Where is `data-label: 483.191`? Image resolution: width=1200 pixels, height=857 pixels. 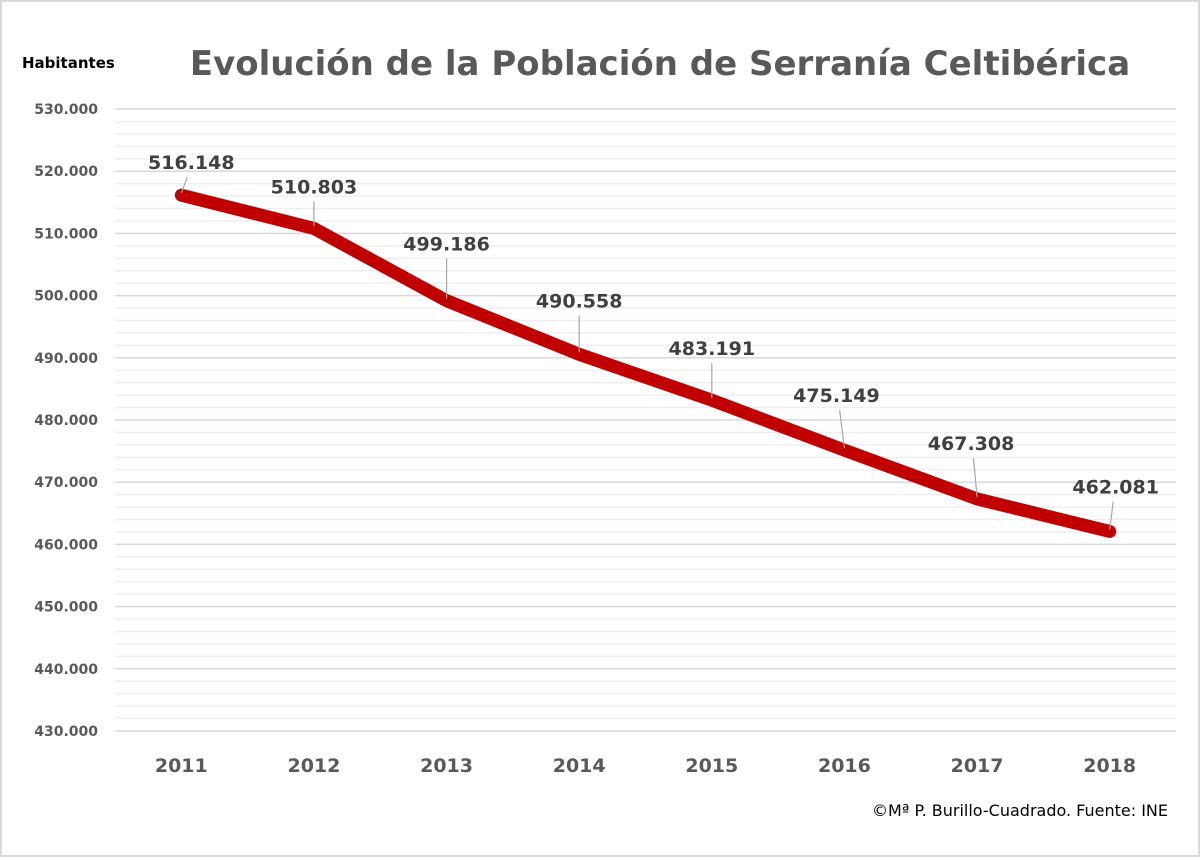
data-label: 483.191 is located at coordinates (712, 349).